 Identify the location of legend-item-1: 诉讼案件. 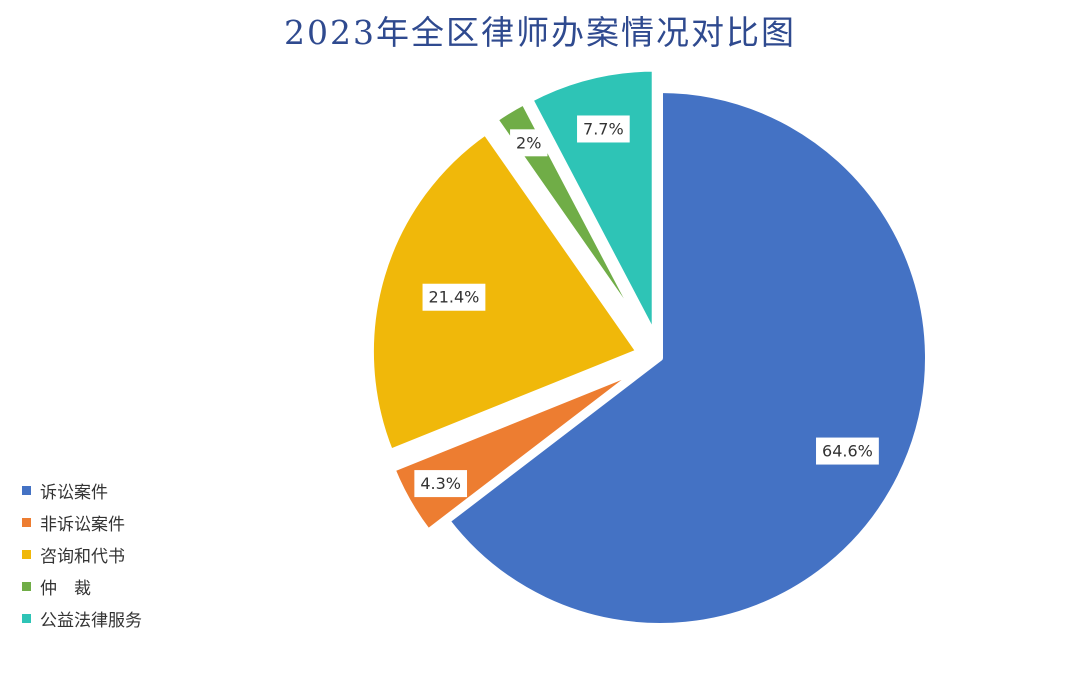
(82, 490).